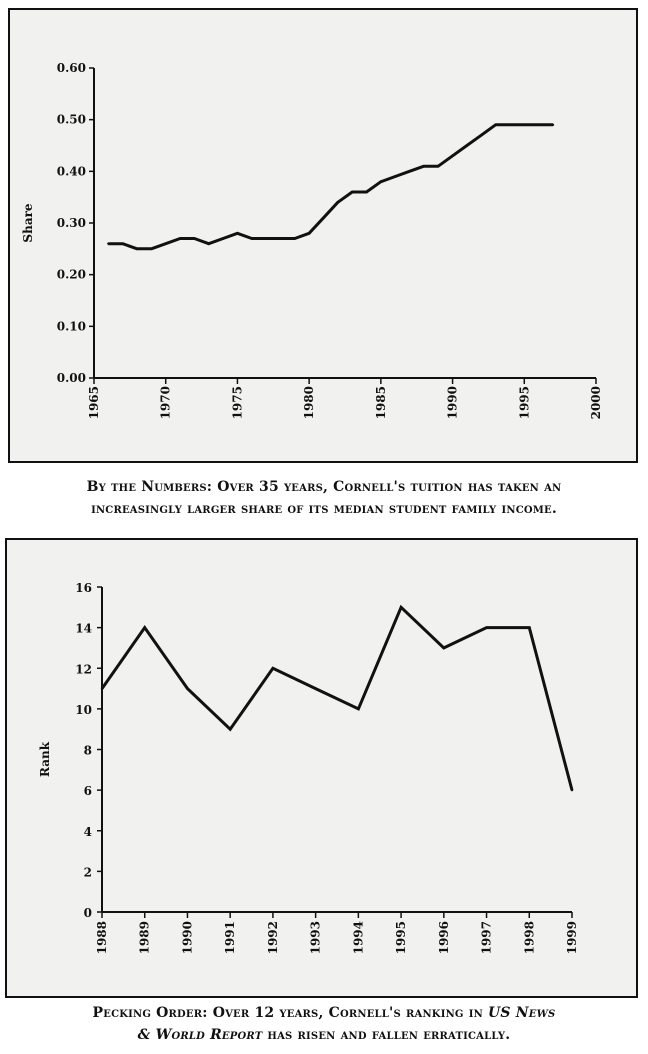 This screenshot has width=648, height=1054. What do you see at coordinates (71, 171) in the screenshot?
I see `y-tick-label: 0.40` at bounding box center [71, 171].